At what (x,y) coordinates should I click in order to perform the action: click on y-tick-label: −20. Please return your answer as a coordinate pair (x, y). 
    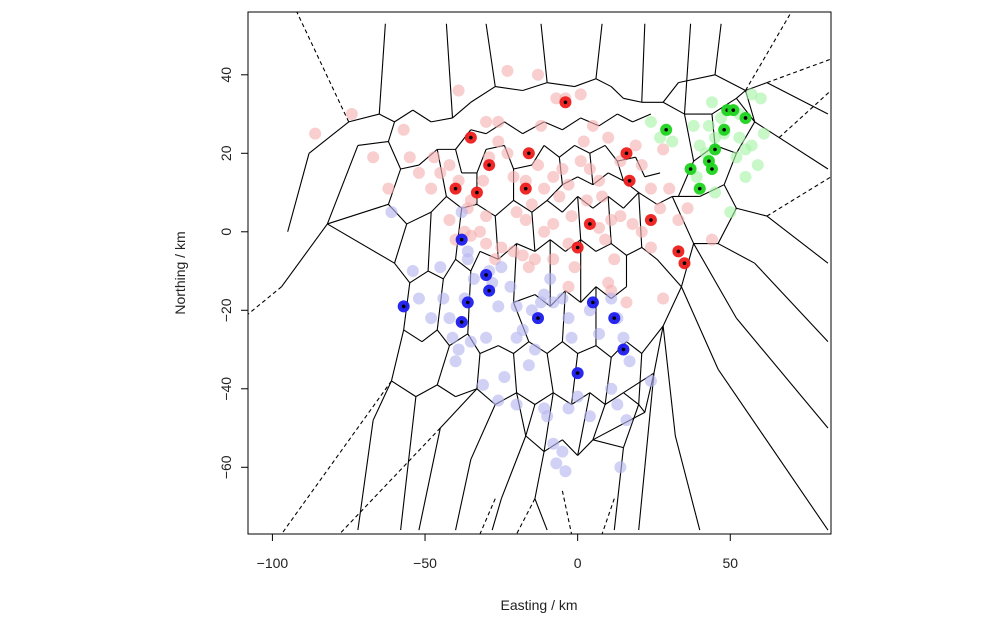
    Looking at the image, I should click on (226, 310).